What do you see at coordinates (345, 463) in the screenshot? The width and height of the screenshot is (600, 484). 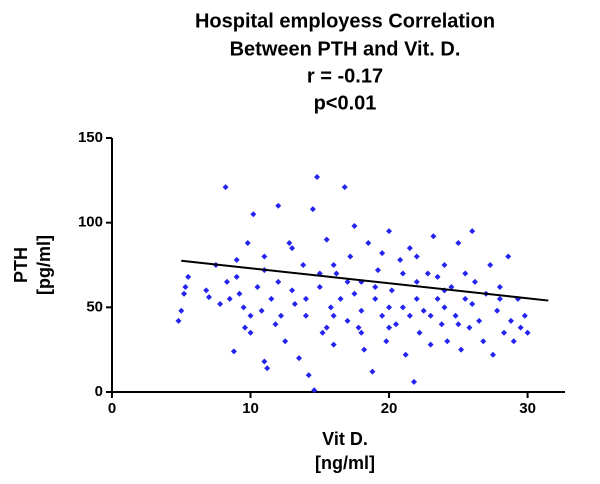 I see `x-axis-label: [ng/ml]` at bounding box center [345, 463].